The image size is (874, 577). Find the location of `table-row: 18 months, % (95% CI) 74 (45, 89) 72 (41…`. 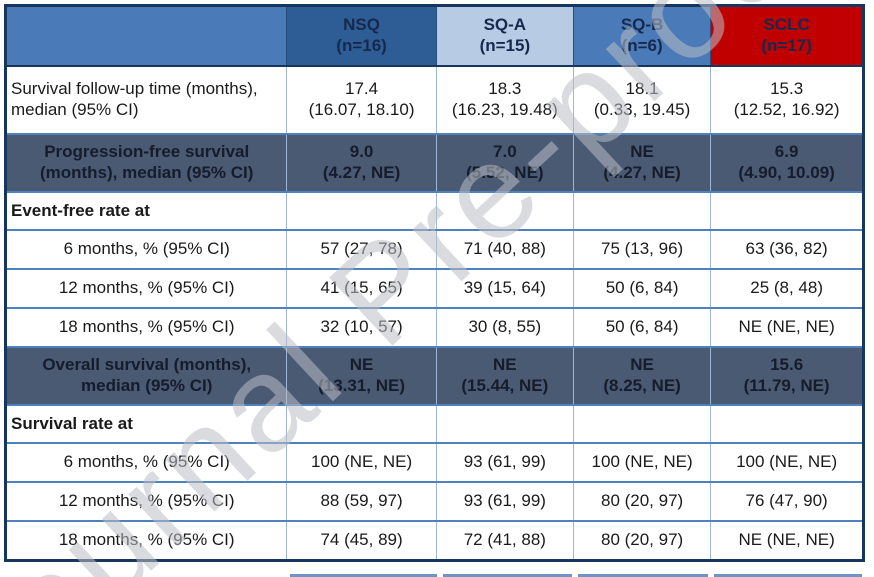

table-row: 18 months, % (95% CI) 74 (45, 89) 72 (41… is located at coordinates (434, 541).